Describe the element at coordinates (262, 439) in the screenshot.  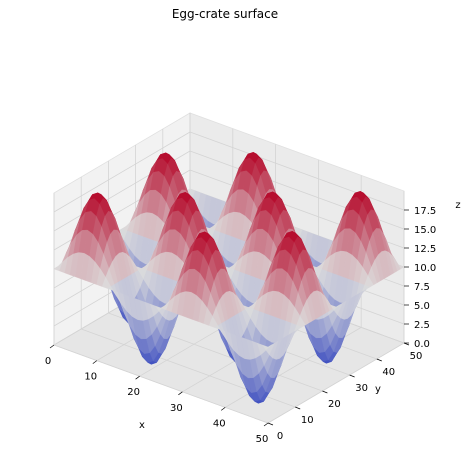
I see `x-tick-label: 50` at that location.